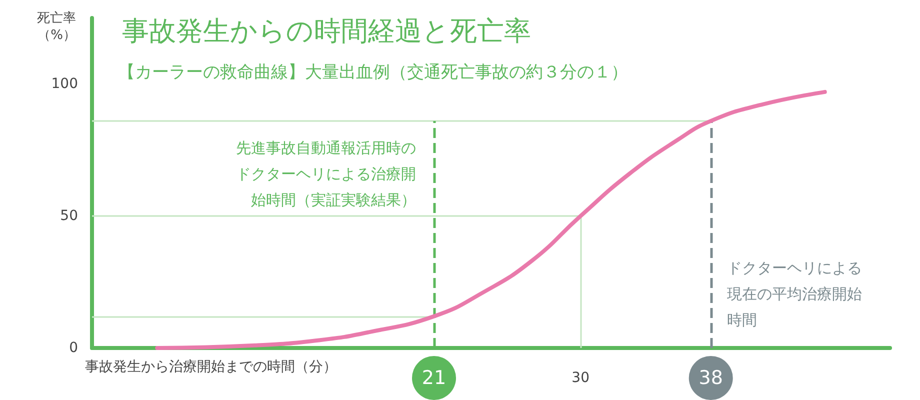 The height and width of the screenshot is (400, 920). What do you see at coordinates (326, 31) in the screenshot?
I see `chart-title: 事故発生からの時間経過と死亡率` at bounding box center [326, 31].